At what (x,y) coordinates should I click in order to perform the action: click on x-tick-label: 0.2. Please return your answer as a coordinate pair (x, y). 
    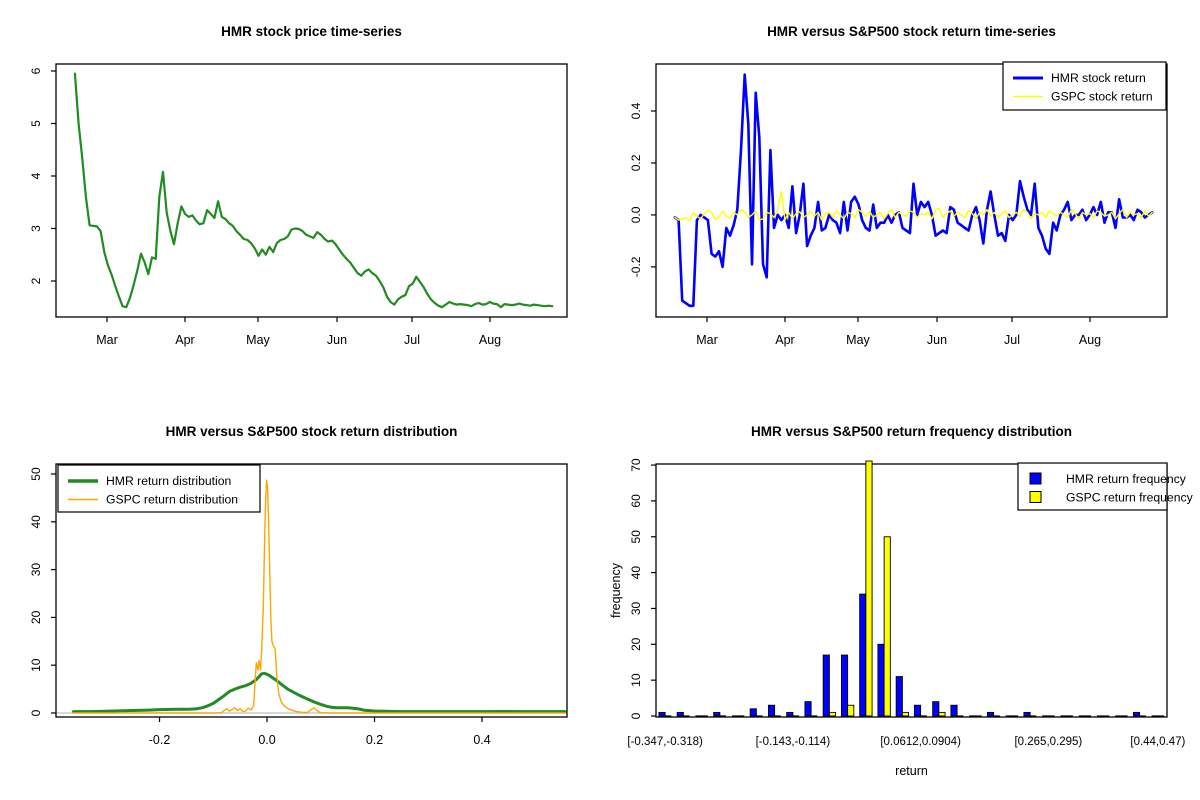
    Looking at the image, I should click on (374, 740).